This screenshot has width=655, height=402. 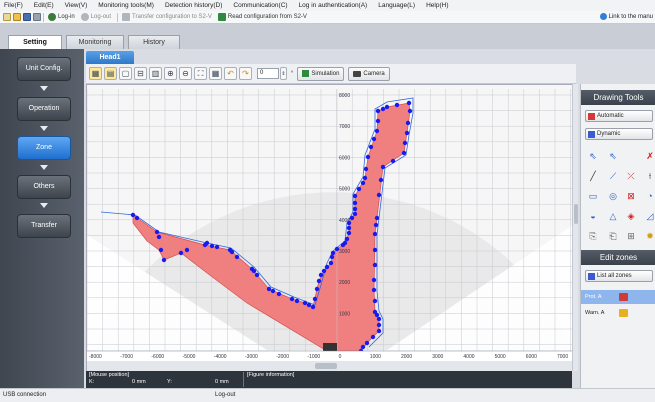 What do you see at coordinates (95, 42) in the screenshot?
I see `tab-monitoring: Monitoring` at bounding box center [95, 42].